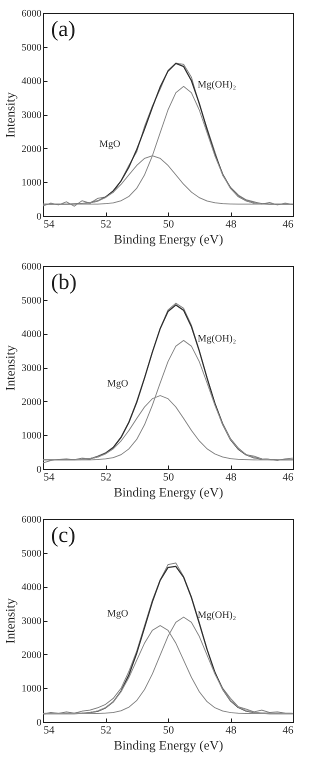 The height and width of the screenshot is (761, 313). What do you see at coordinates (64, 281) in the screenshot?
I see `annotation: (b)` at bounding box center [64, 281].